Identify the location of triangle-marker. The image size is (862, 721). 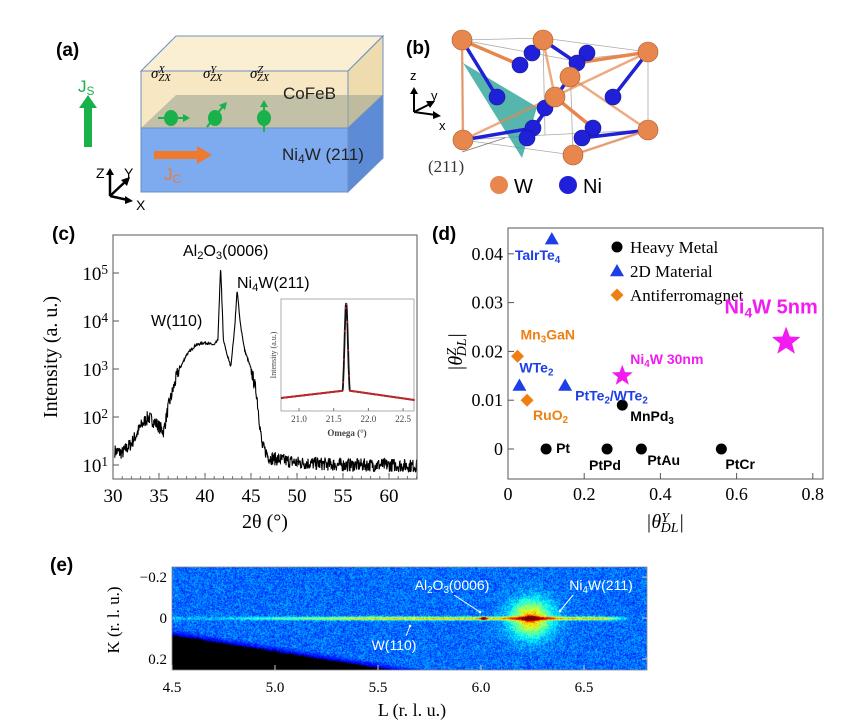
(551, 238).